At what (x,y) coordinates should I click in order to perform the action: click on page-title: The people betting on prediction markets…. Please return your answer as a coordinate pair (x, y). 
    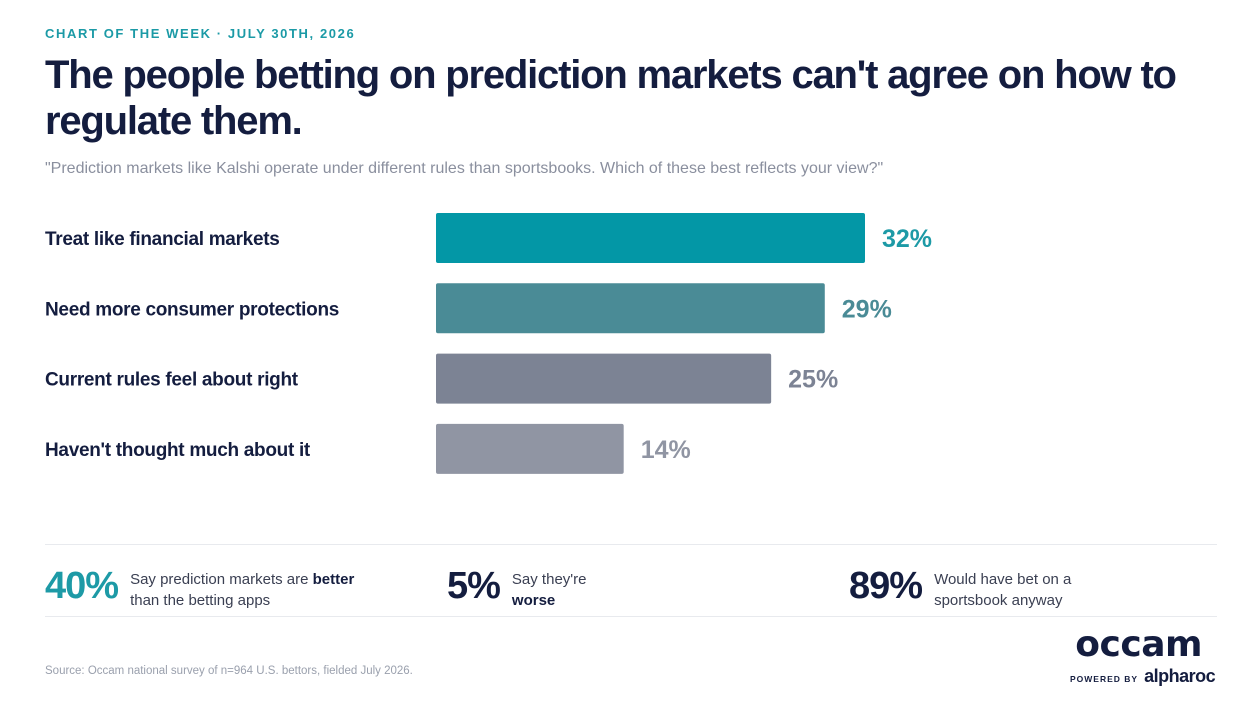
    Looking at the image, I should click on (611, 98).